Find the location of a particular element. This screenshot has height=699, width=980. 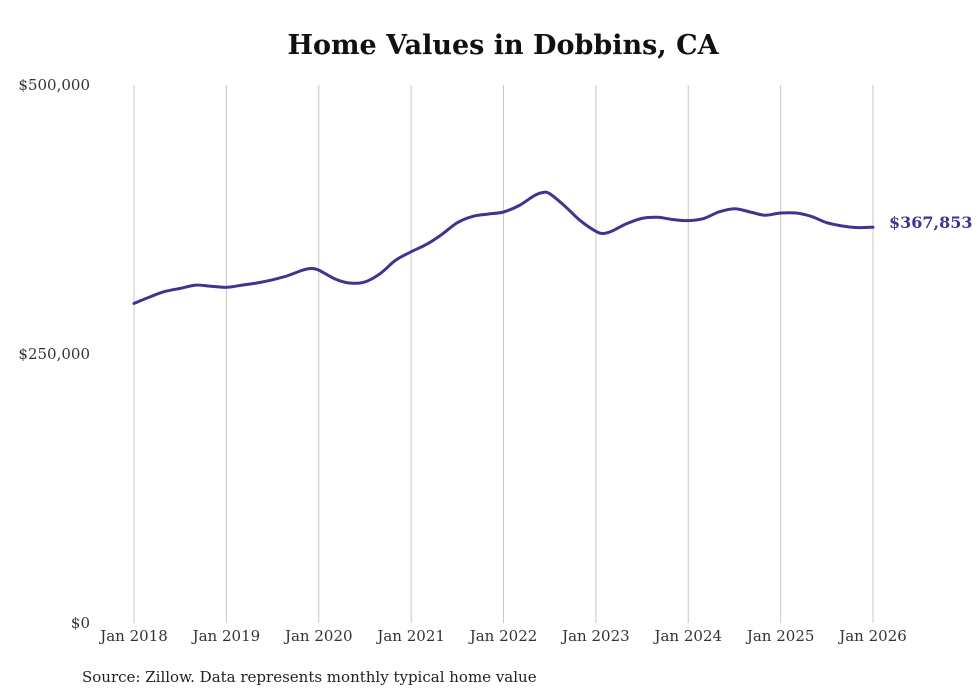

y-tick-label: $250,000 is located at coordinates (54, 354).